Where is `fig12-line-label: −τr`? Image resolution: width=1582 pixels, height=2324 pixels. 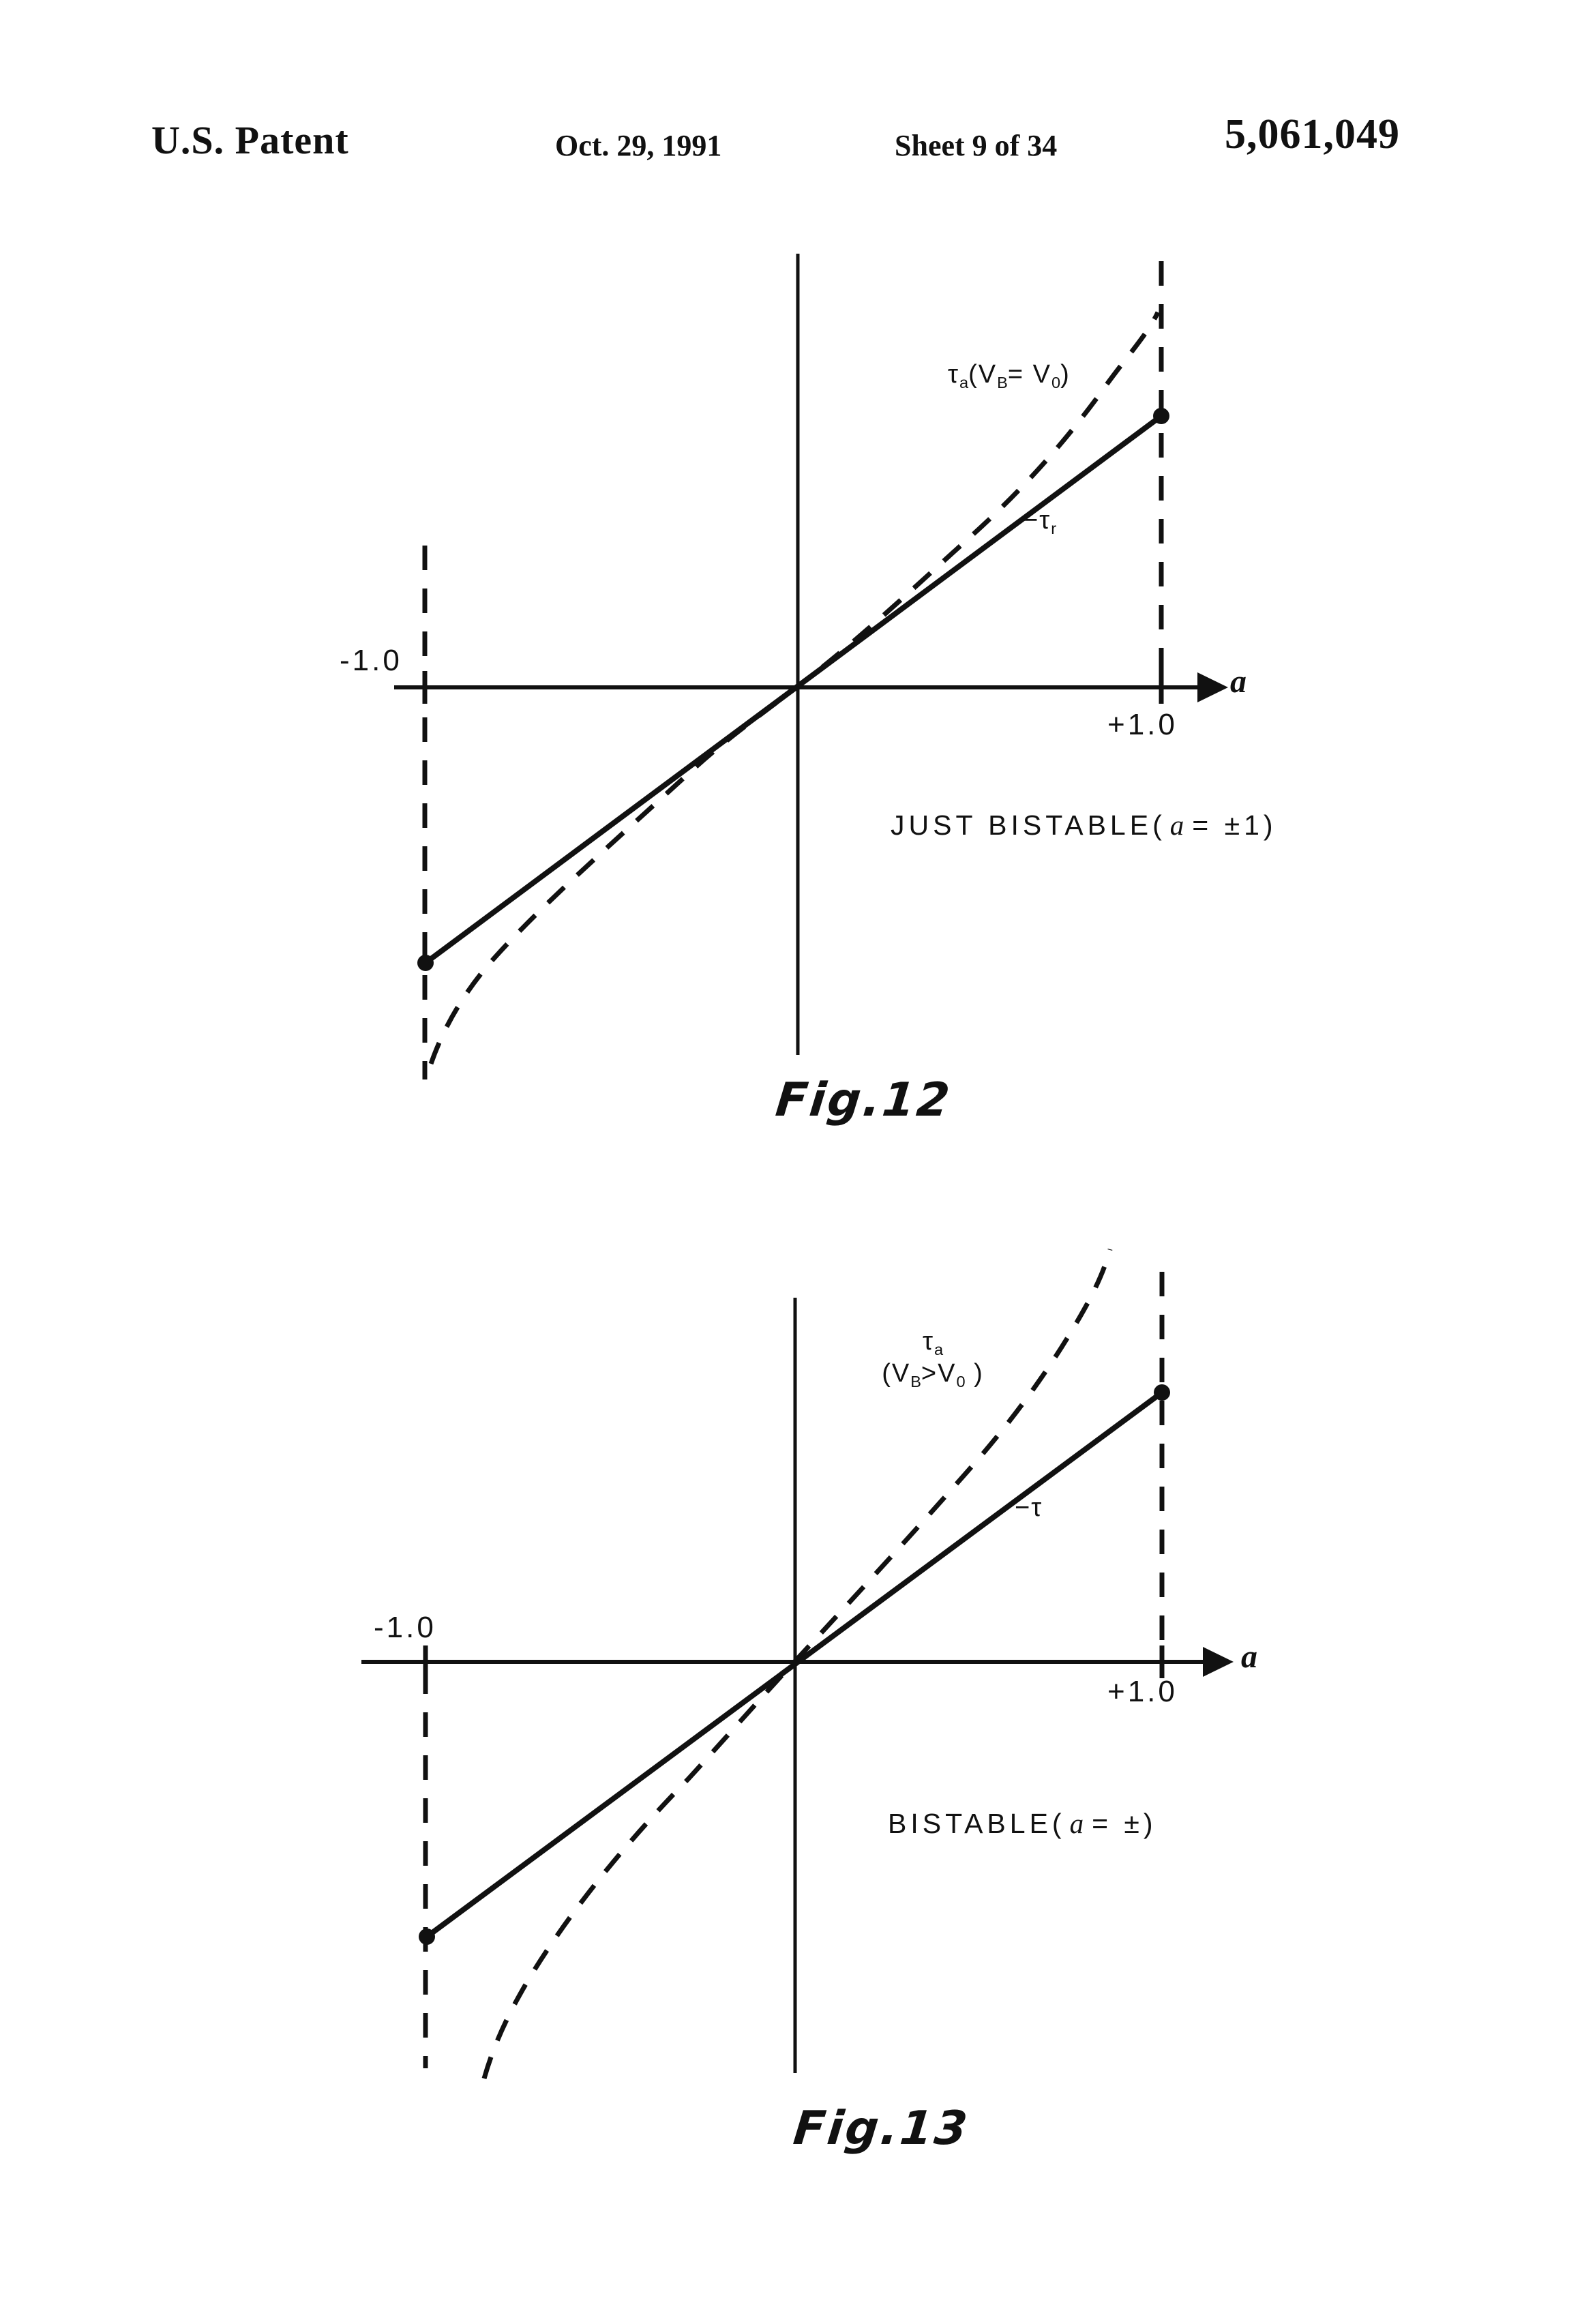
fig12-line-label: −τr is located at coordinates (1039, 522).